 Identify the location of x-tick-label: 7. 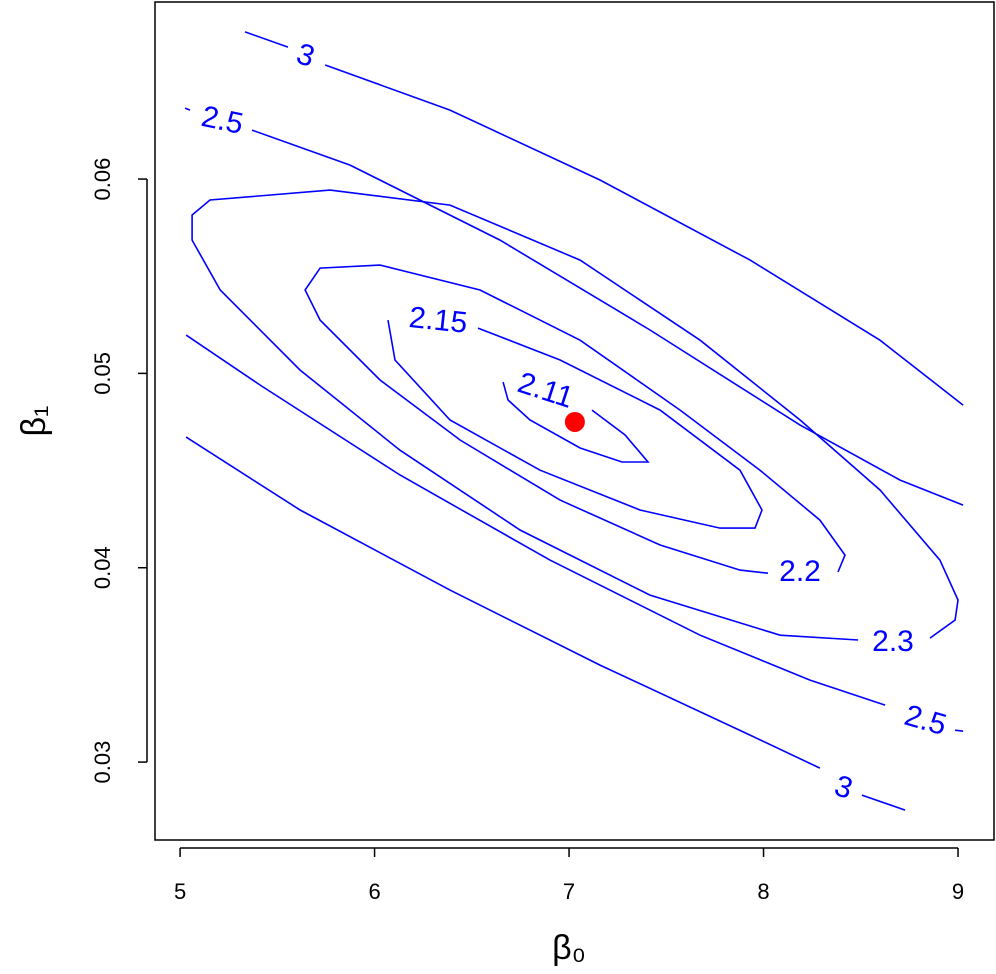
(569, 891).